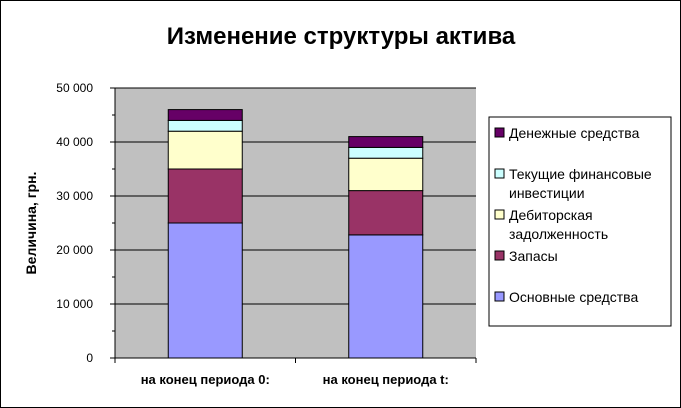 The image size is (681, 408). I want to click on legend-label-4-0: Основные средства, so click(573, 297).